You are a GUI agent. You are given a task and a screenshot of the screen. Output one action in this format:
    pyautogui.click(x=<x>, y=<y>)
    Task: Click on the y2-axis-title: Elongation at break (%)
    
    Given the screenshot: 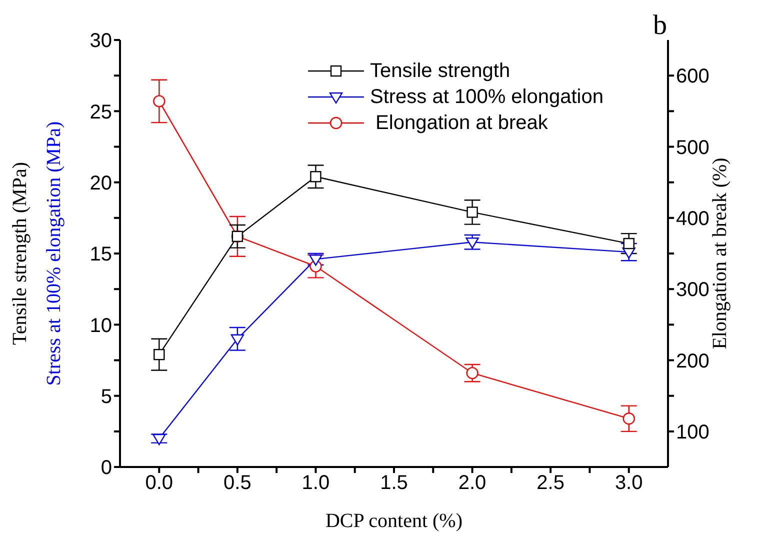 What is the action you would take?
    pyautogui.click(x=720, y=254)
    